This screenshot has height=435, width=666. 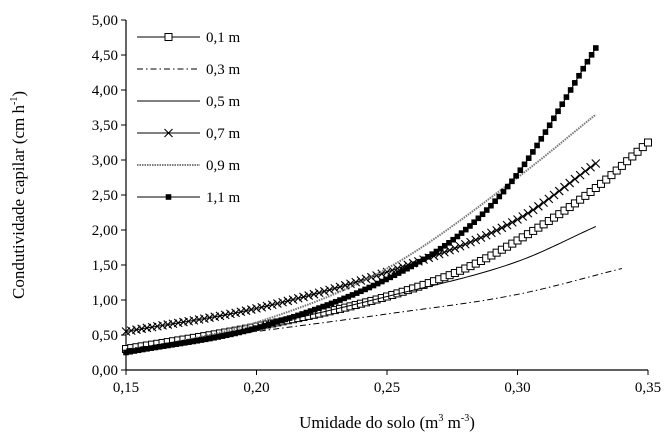 I want to click on y-tick-label: 5,00, so click(x=105, y=21).